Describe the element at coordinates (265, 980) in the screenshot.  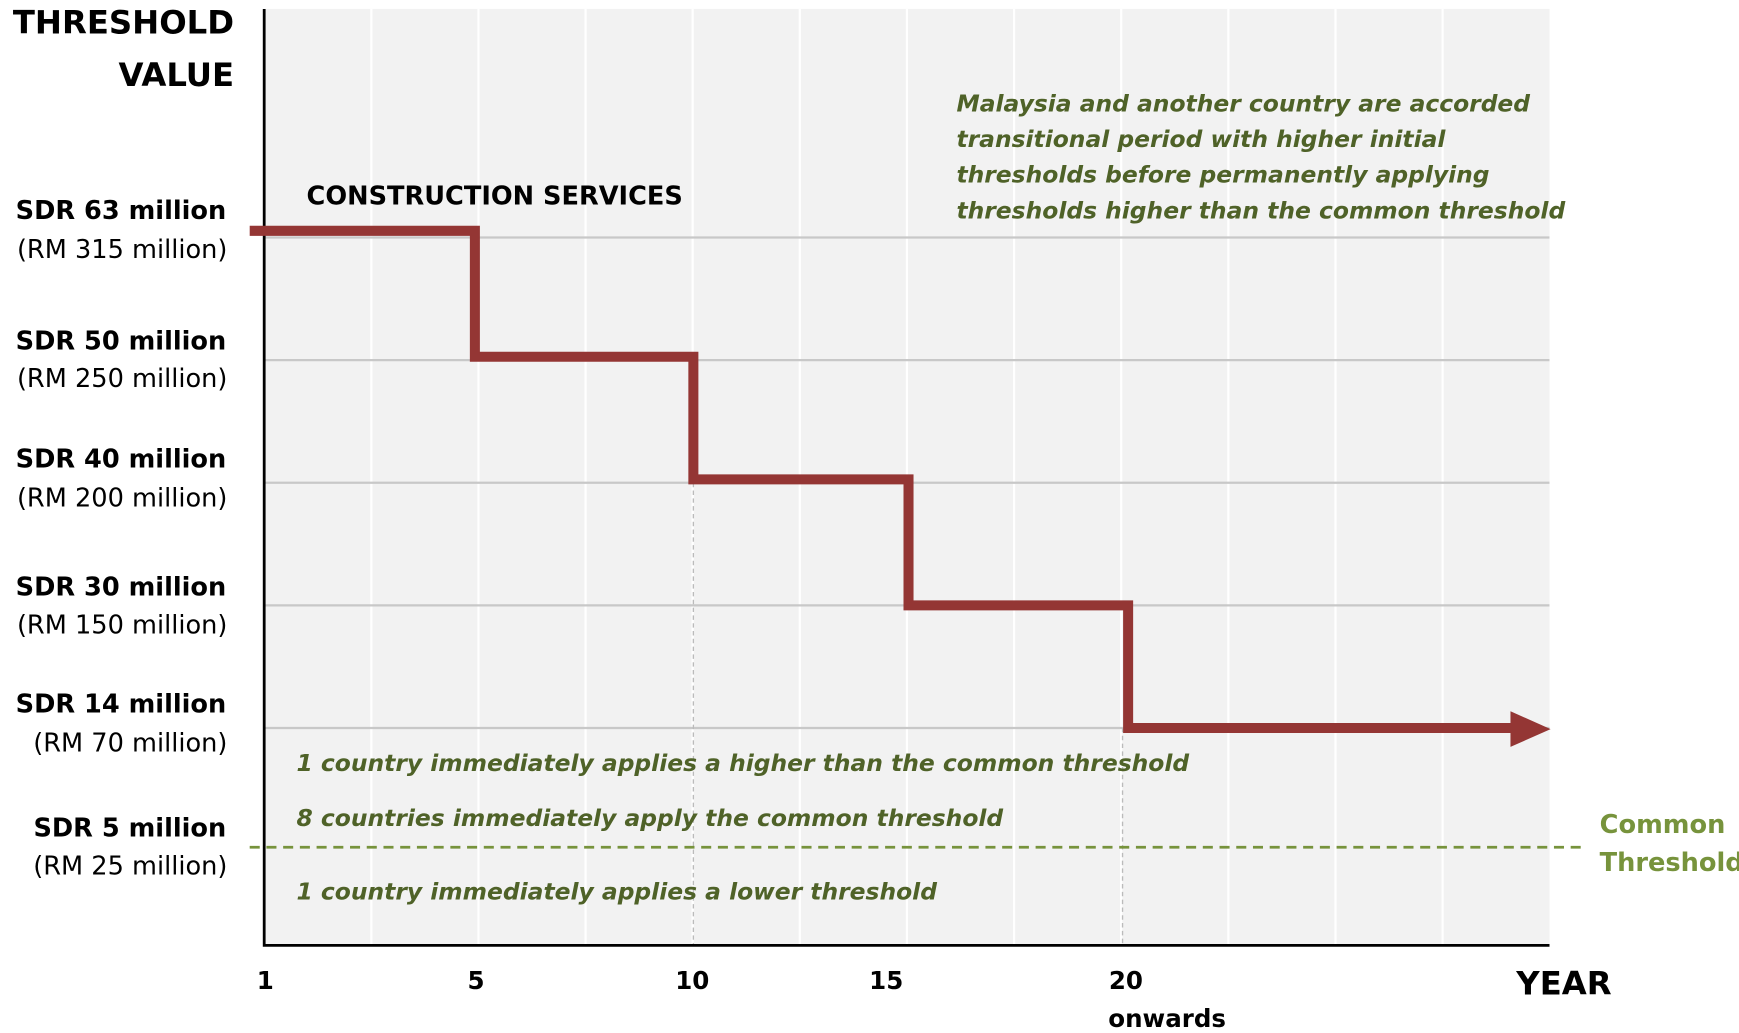
I see `x-tick-label: 1` at that location.